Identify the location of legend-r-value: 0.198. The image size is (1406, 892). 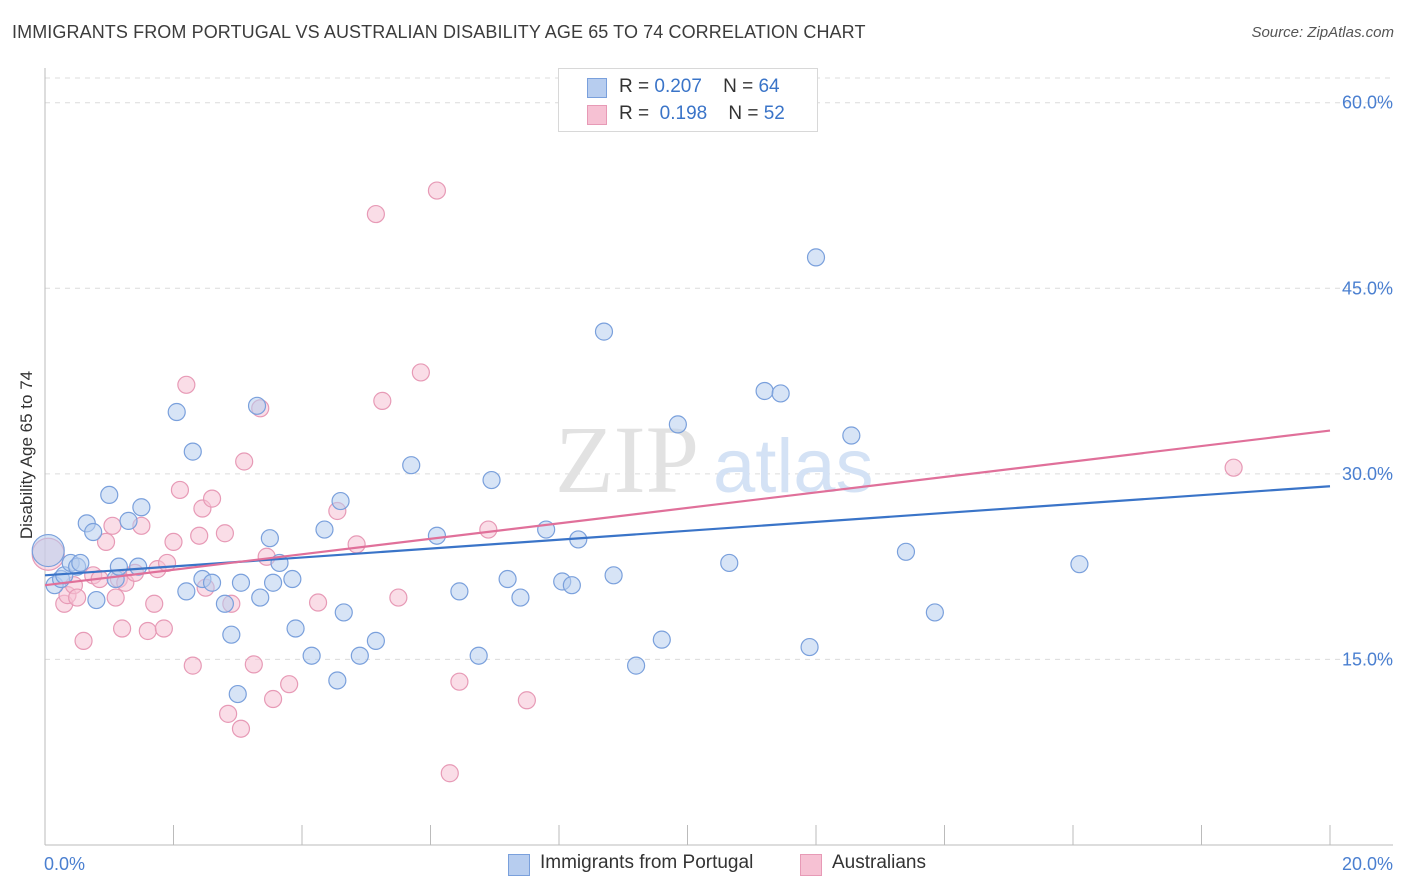
(683, 113).